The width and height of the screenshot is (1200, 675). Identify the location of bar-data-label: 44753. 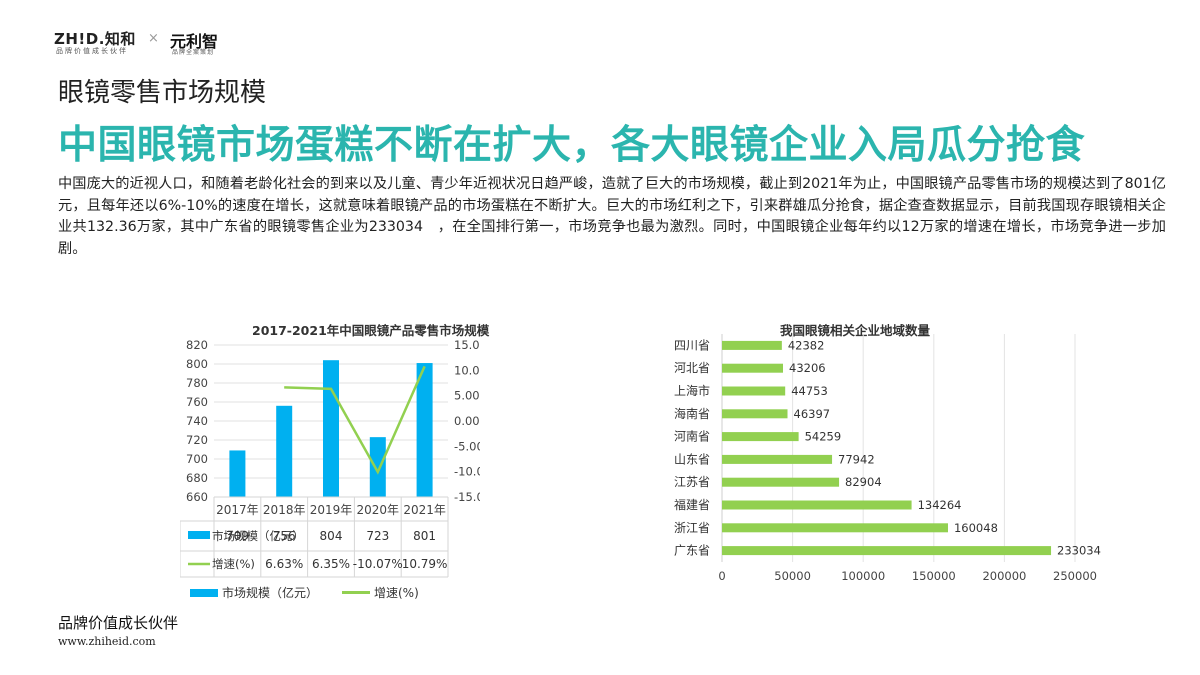
(809, 391).